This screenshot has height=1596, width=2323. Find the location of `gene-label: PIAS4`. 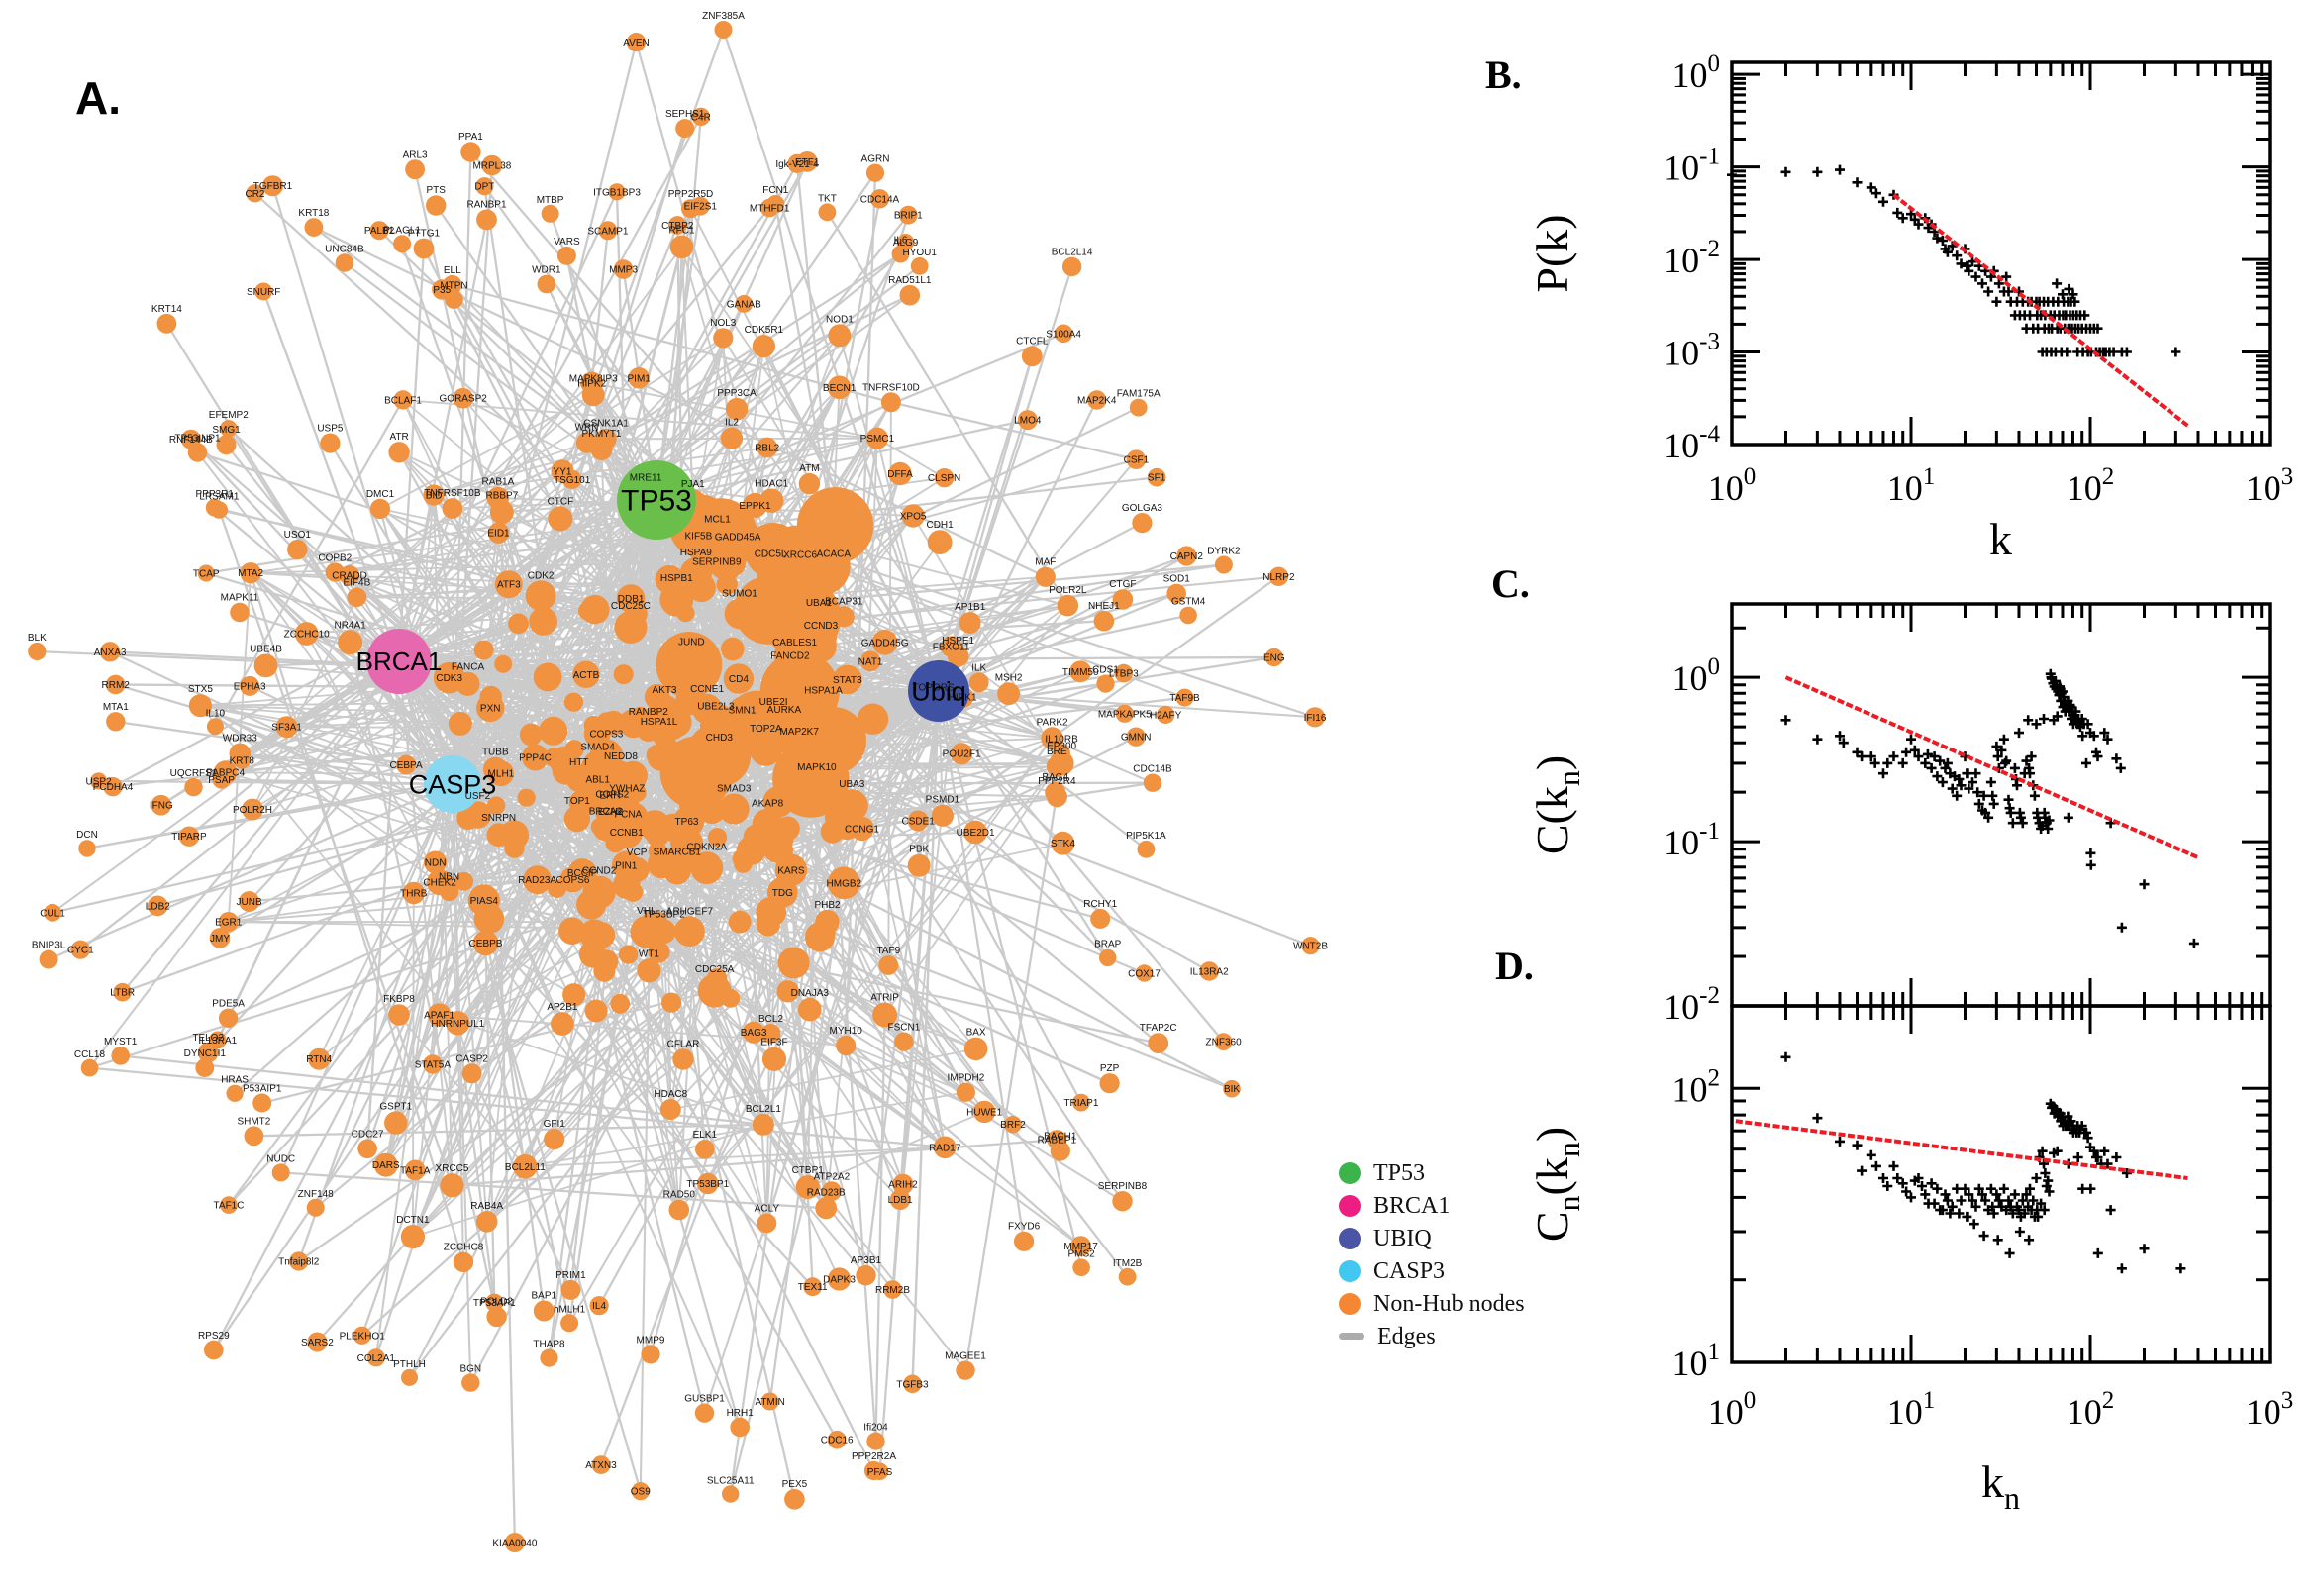

gene-label: PIAS4 is located at coordinates (484, 901).